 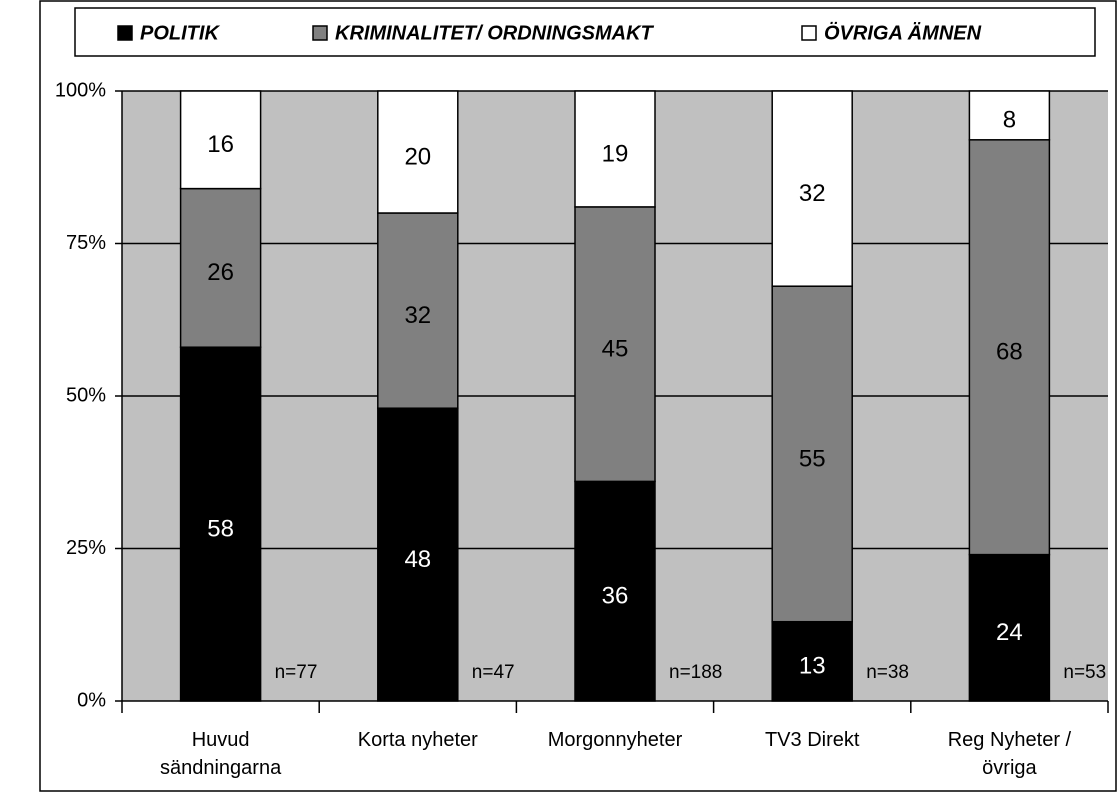 What do you see at coordinates (615, 153) in the screenshot?
I see `value-label: 19` at bounding box center [615, 153].